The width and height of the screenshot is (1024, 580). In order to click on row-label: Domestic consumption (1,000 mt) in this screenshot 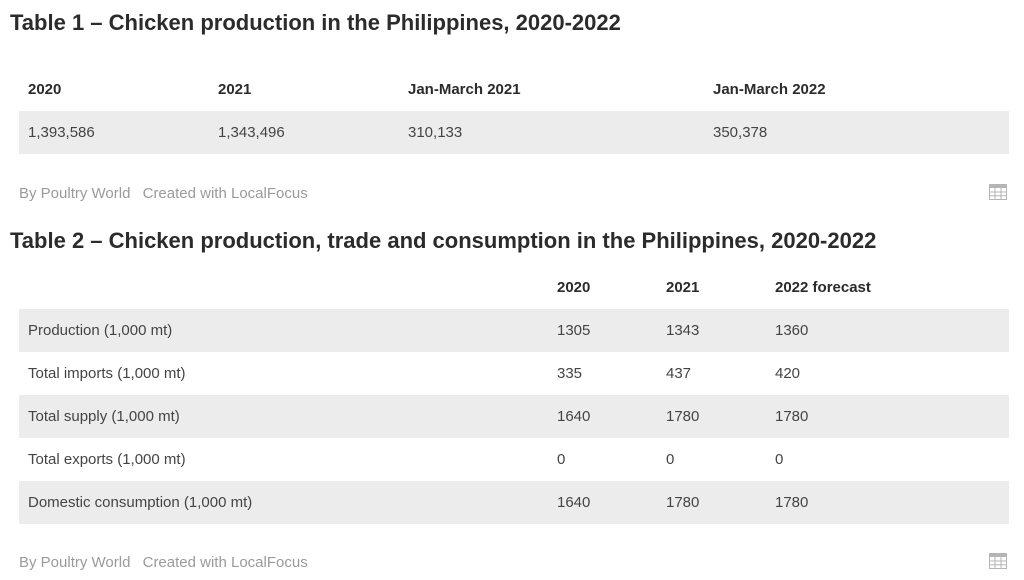, I will do `click(283, 502)`.